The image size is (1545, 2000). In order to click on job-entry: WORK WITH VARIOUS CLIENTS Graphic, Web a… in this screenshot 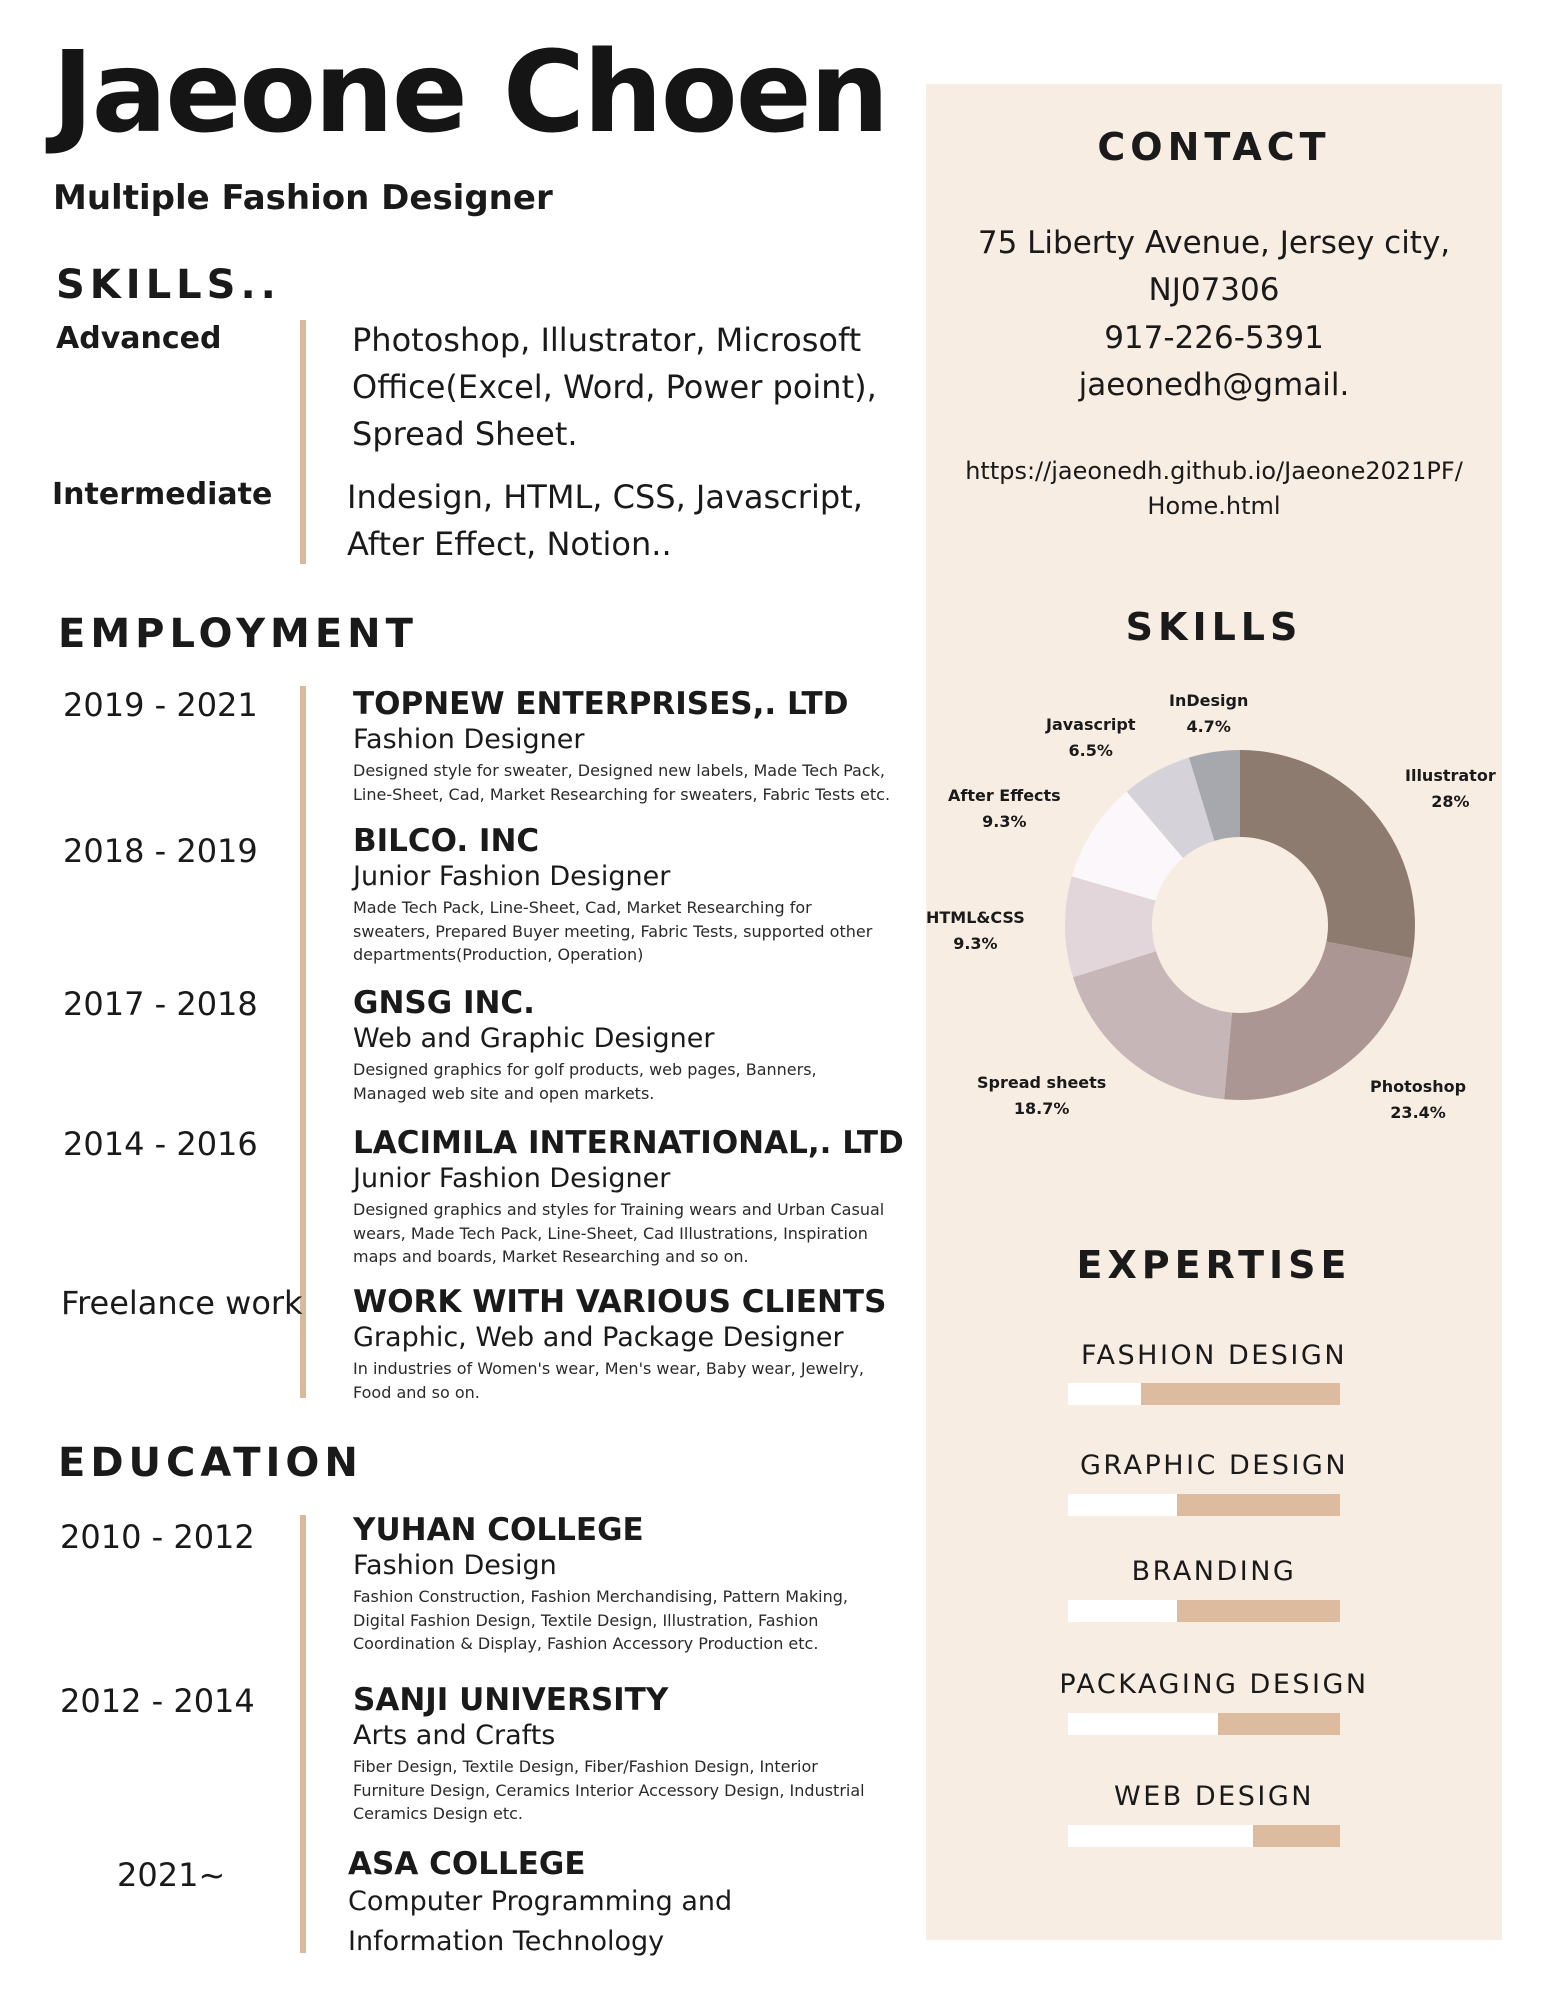, I will do `click(633, 1344)`.